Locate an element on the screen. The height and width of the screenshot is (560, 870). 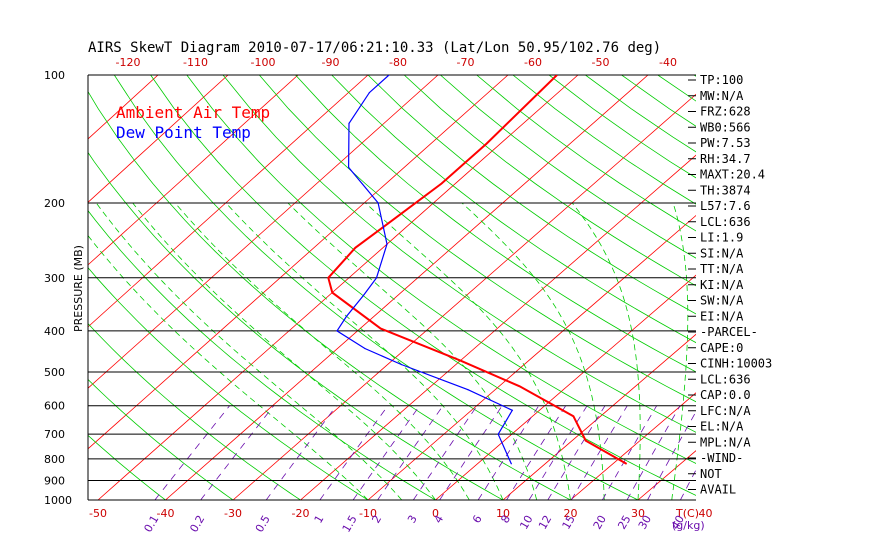
pressure-tick-label: 100 is located at coordinates (54, 75).